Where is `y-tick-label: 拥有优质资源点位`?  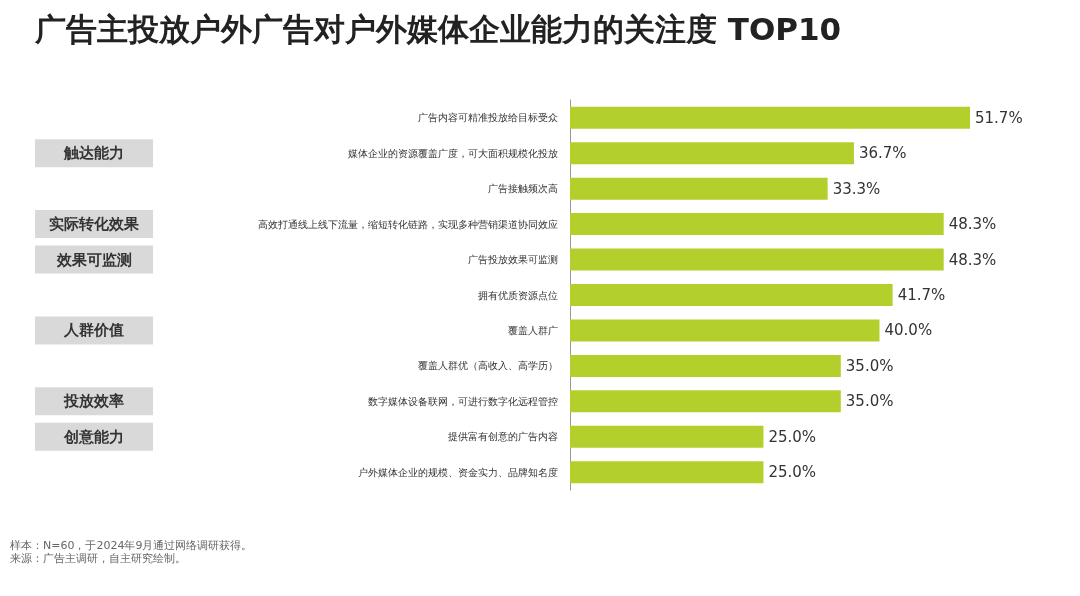 y-tick-label: 拥有优质资源点位 is located at coordinates (518, 295).